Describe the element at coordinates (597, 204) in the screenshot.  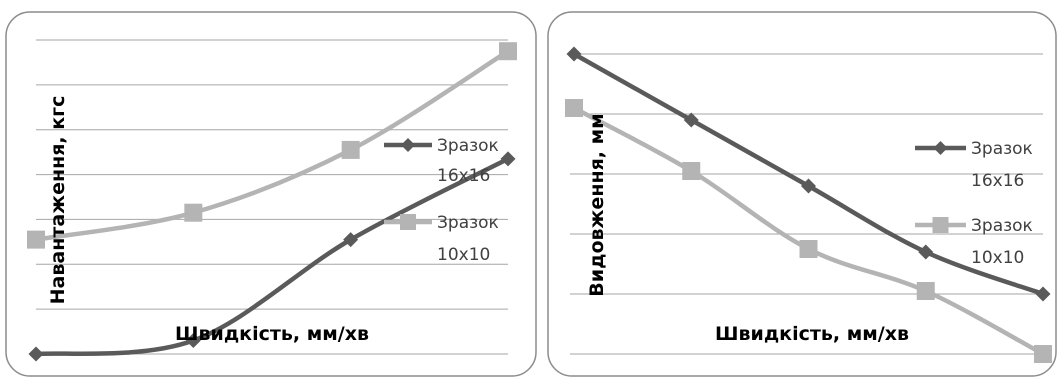
I see `y-axis-label: Видовження, мм` at that location.